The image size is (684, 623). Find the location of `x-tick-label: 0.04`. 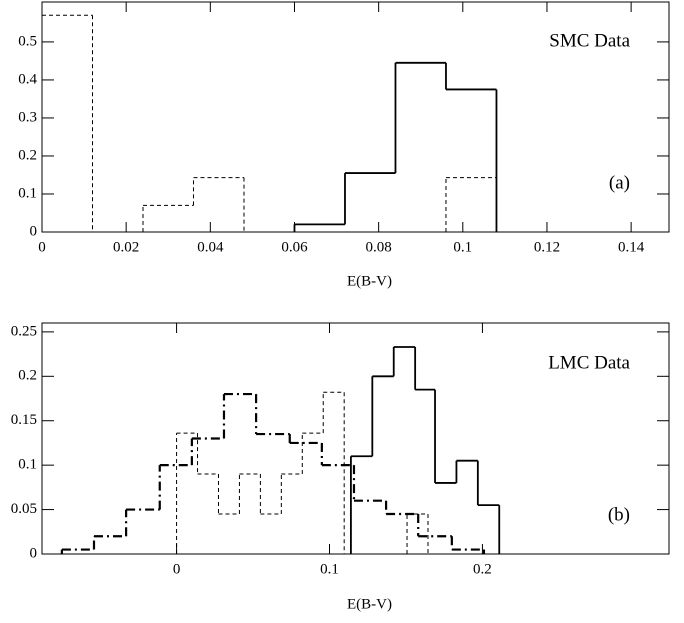

x-tick-label: 0.04 is located at coordinates (210, 247).